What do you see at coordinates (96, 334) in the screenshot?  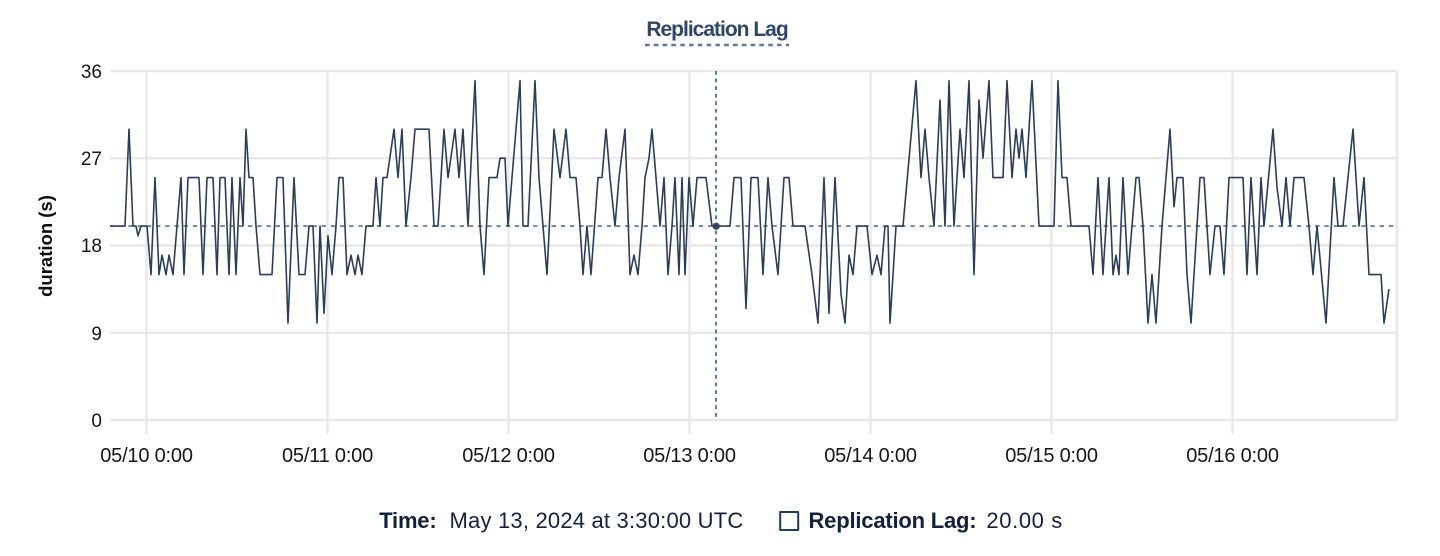 I see `svg-text: 9` at bounding box center [96, 334].